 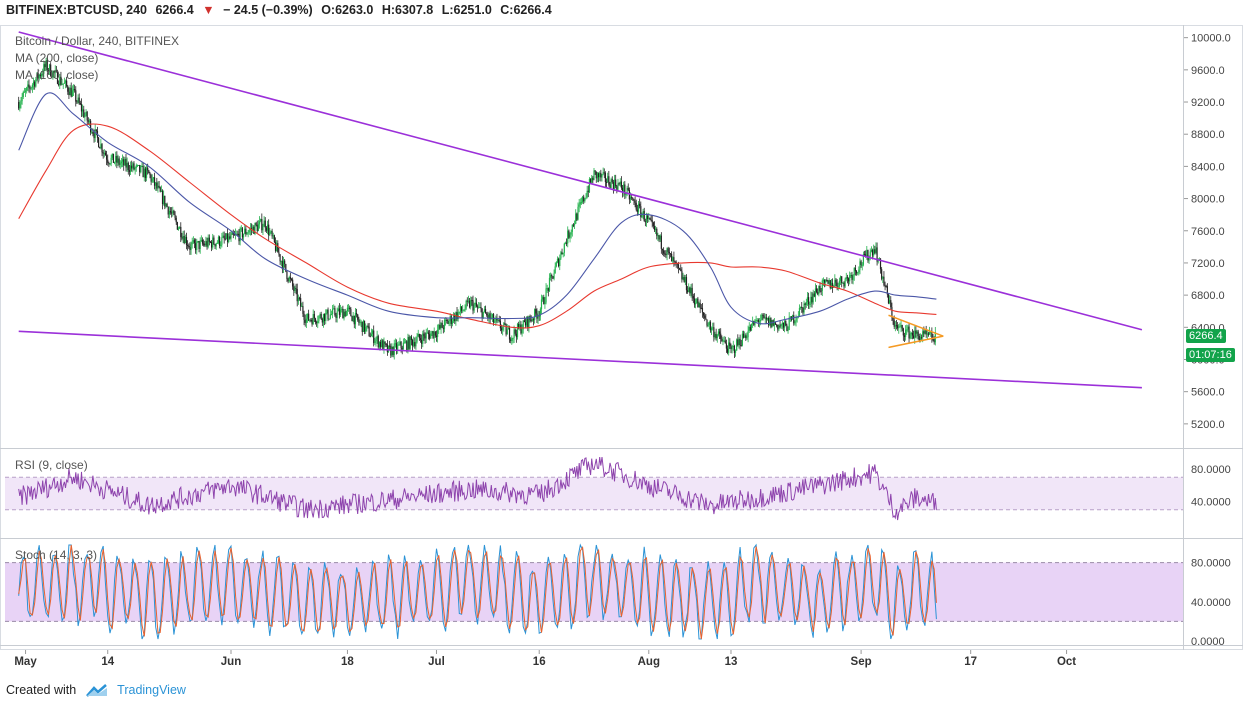 What do you see at coordinates (76, 10) in the screenshot?
I see `symbol-name: BITFINEX:BTCUSD, 240` at bounding box center [76, 10].